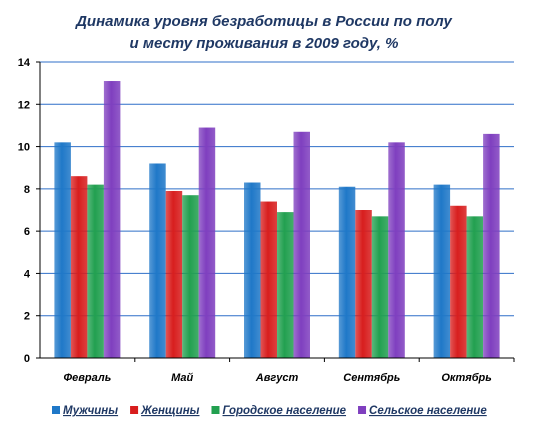  What do you see at coordinates (62, 250) in the screenshot?
I see `bar-Мужчины-Февраль` at bounding box center [62, 250].